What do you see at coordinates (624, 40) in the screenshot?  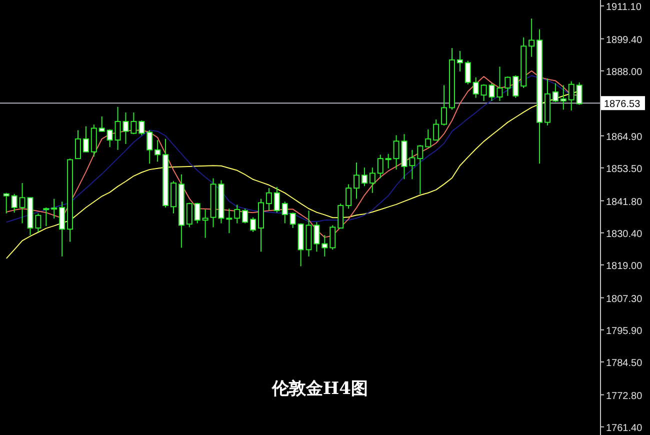 I see `y-tick-label: 1899.40` at bounding box center [624, 40].